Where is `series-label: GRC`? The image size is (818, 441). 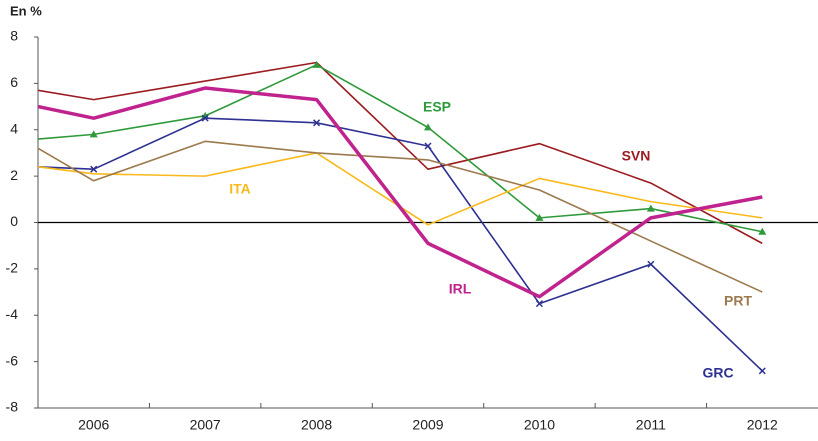
series-label: GRC is located at coordinates (717, 373).